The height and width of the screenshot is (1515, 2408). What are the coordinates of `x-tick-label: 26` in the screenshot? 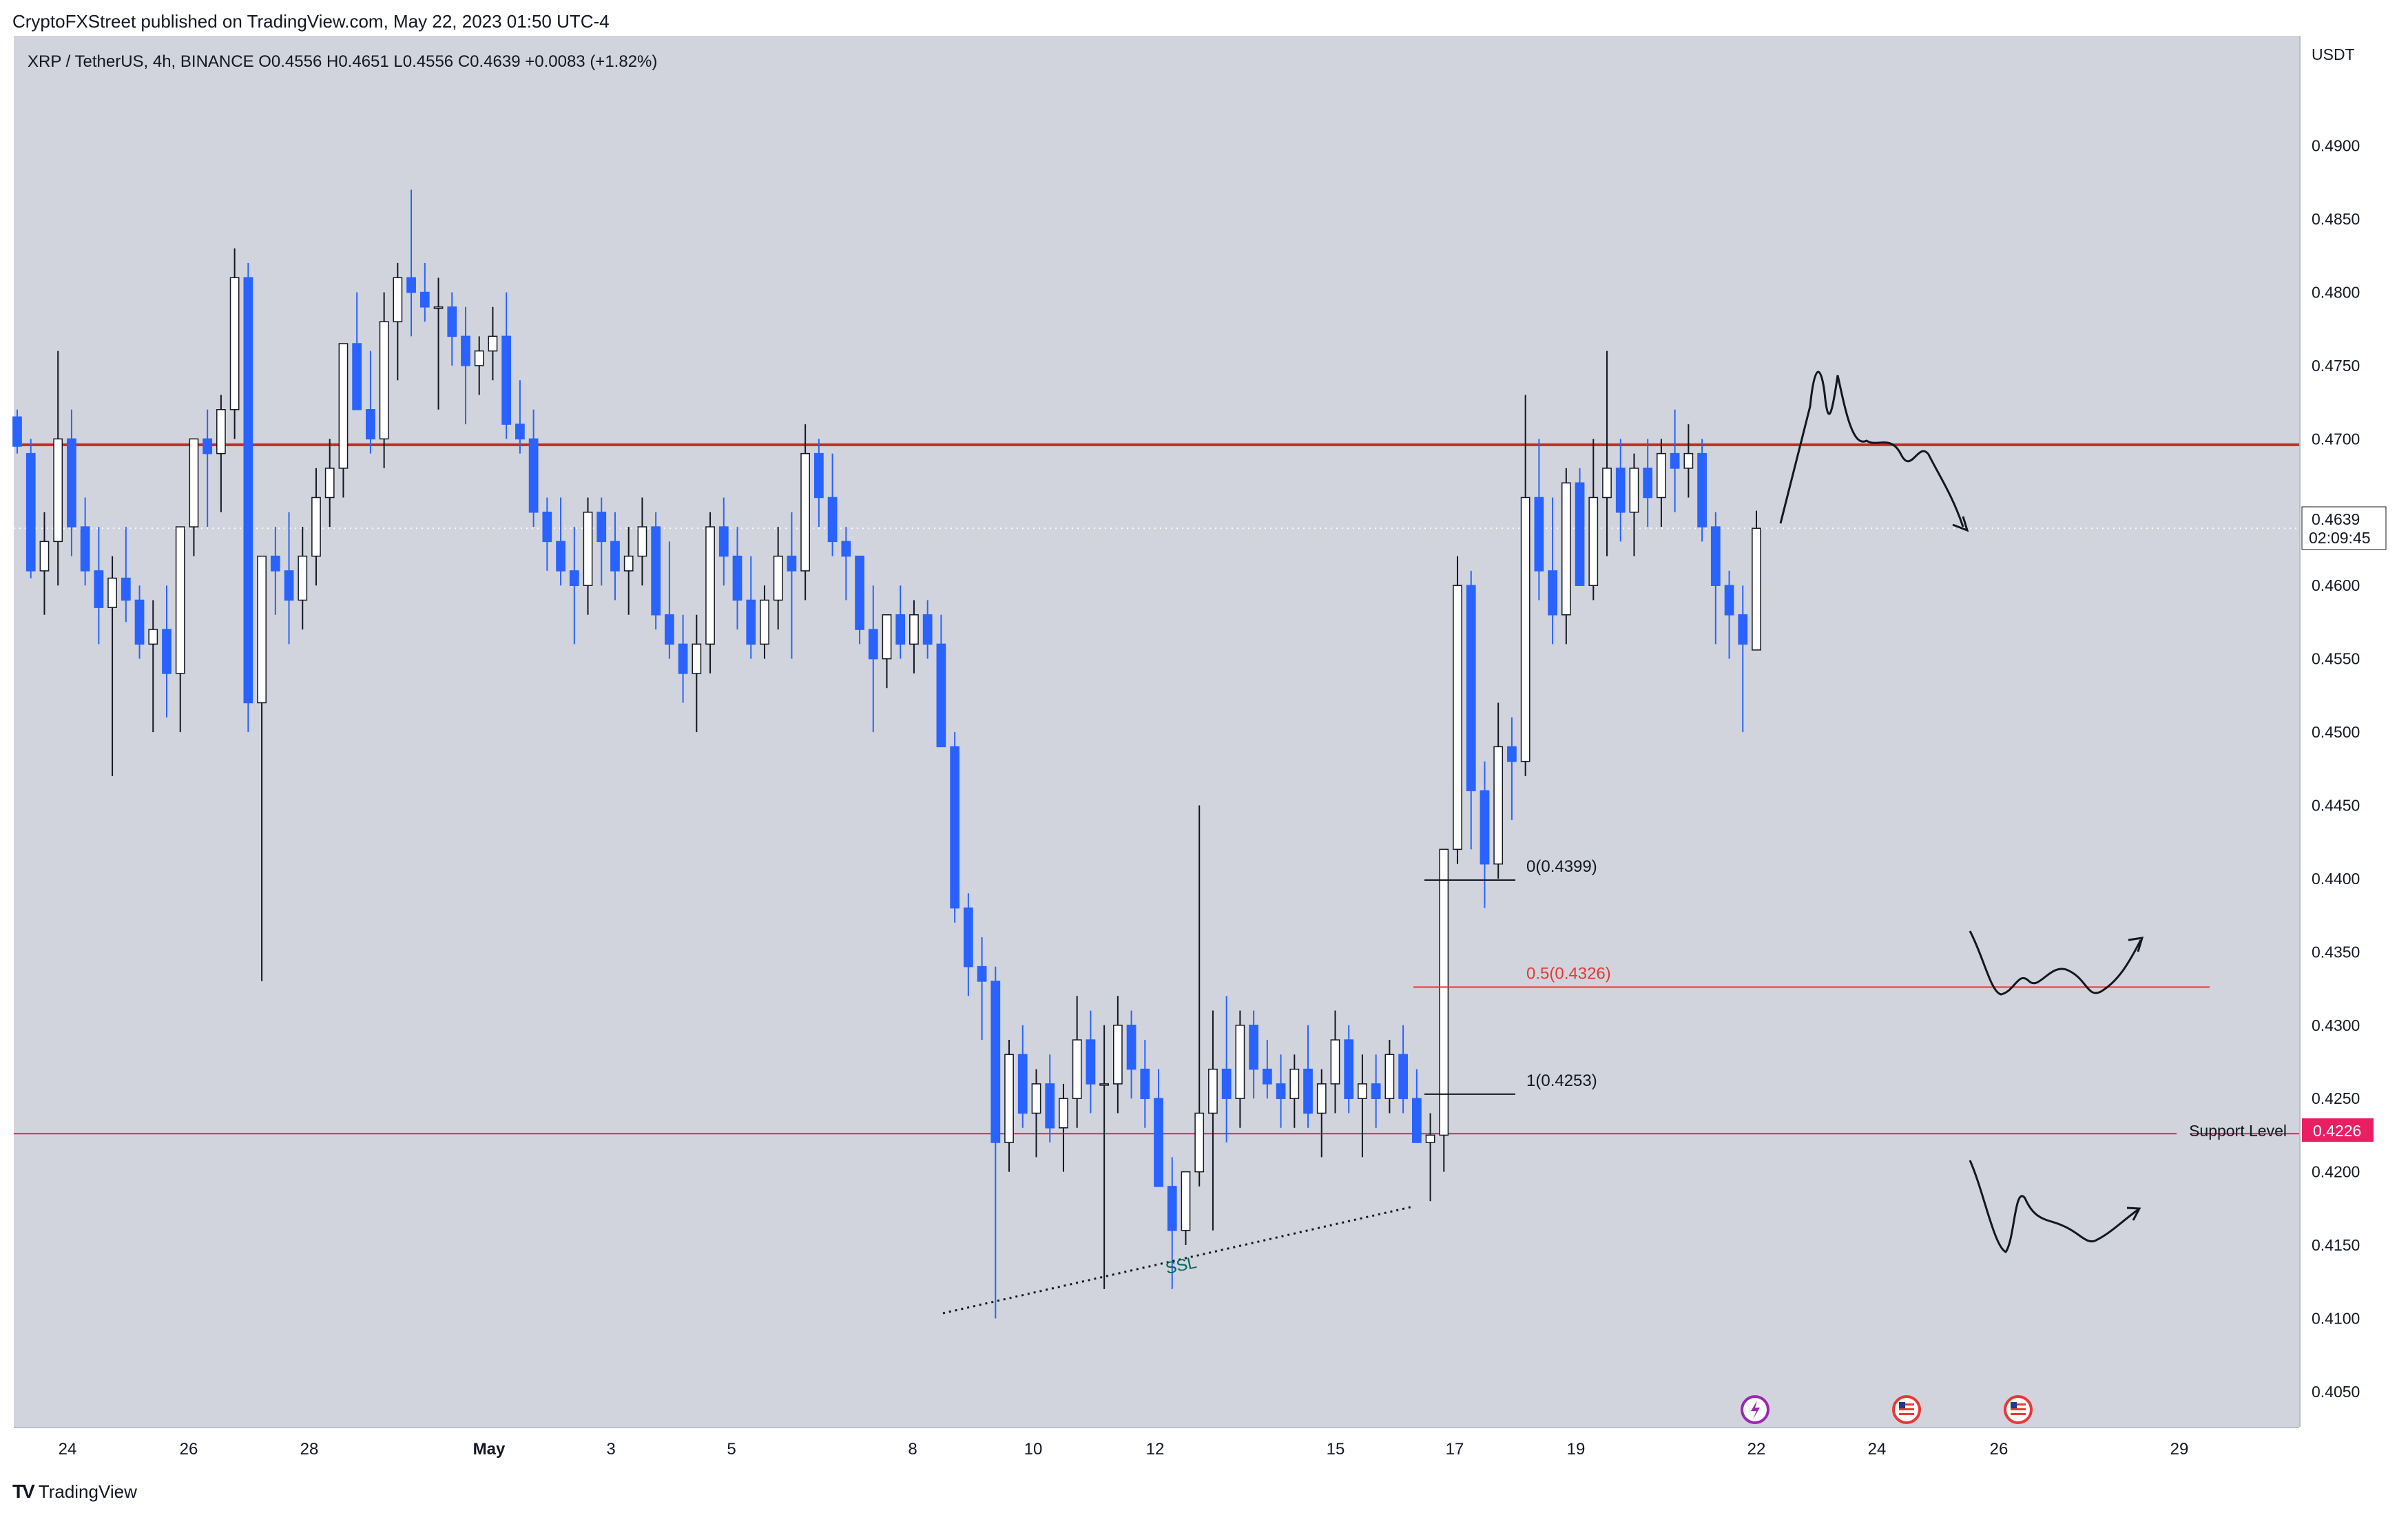 It's located at (1999, 1449).